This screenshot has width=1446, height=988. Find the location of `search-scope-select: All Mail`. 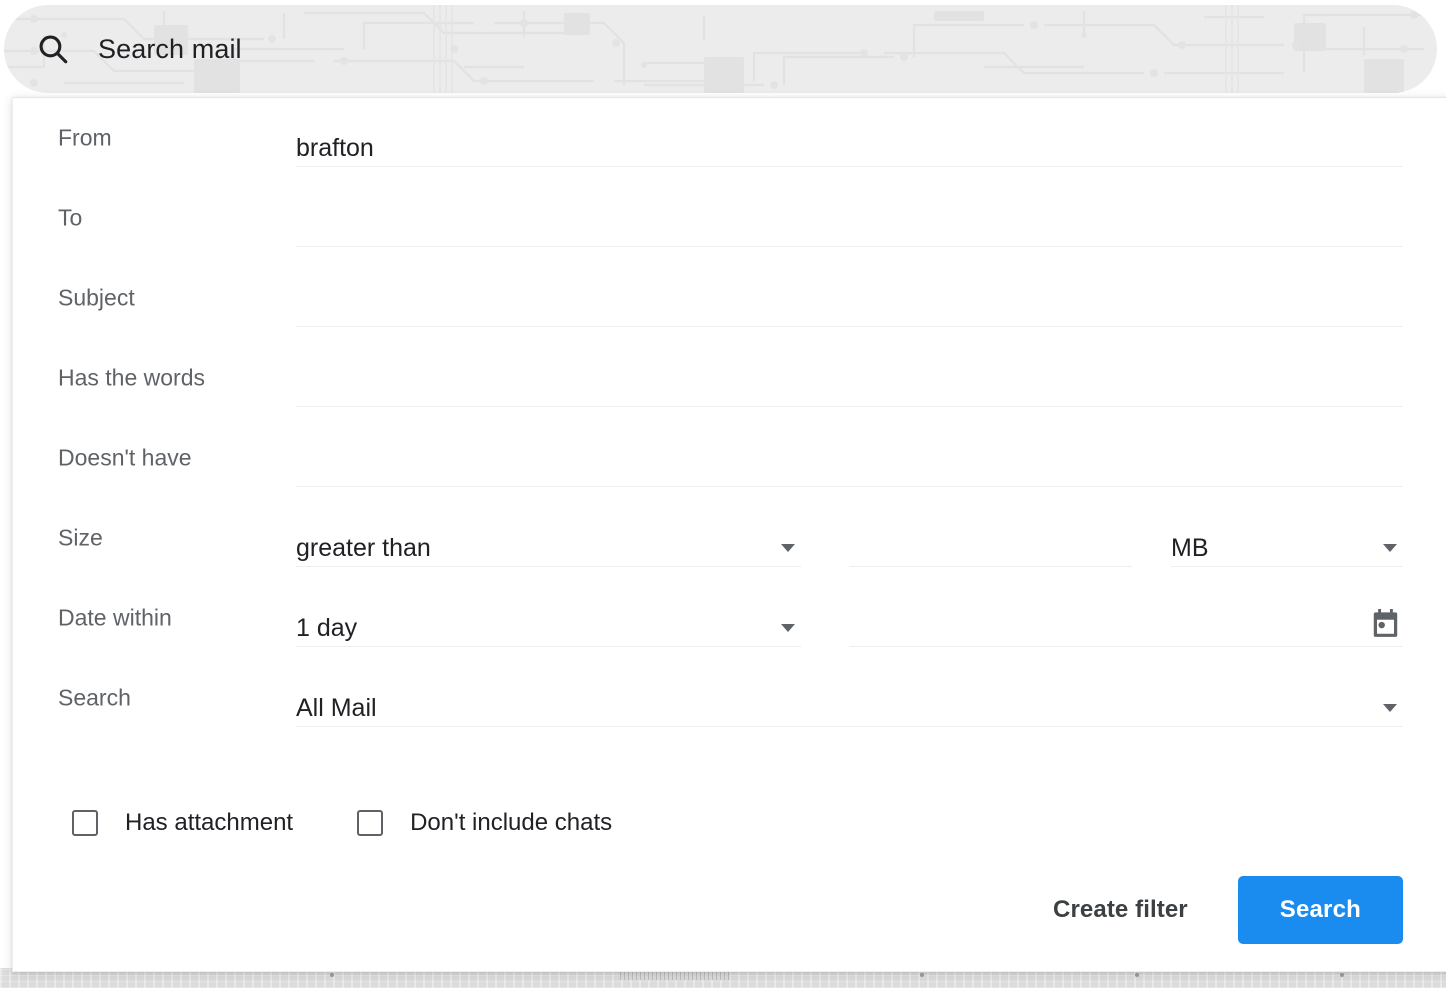

search-scope-select: All Mail is located at coordinates (849, 706).